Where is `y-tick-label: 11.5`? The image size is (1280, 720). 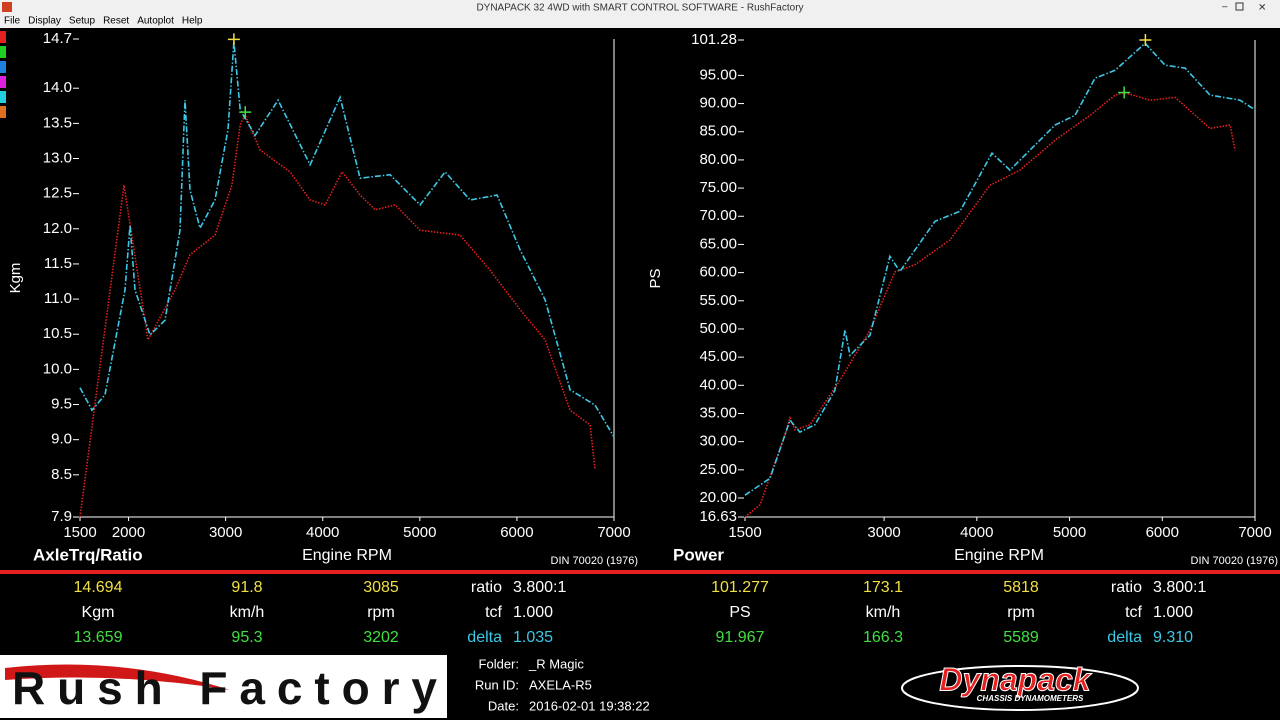 y-tick-label: 11.5 is located at coordinates (58, 263).